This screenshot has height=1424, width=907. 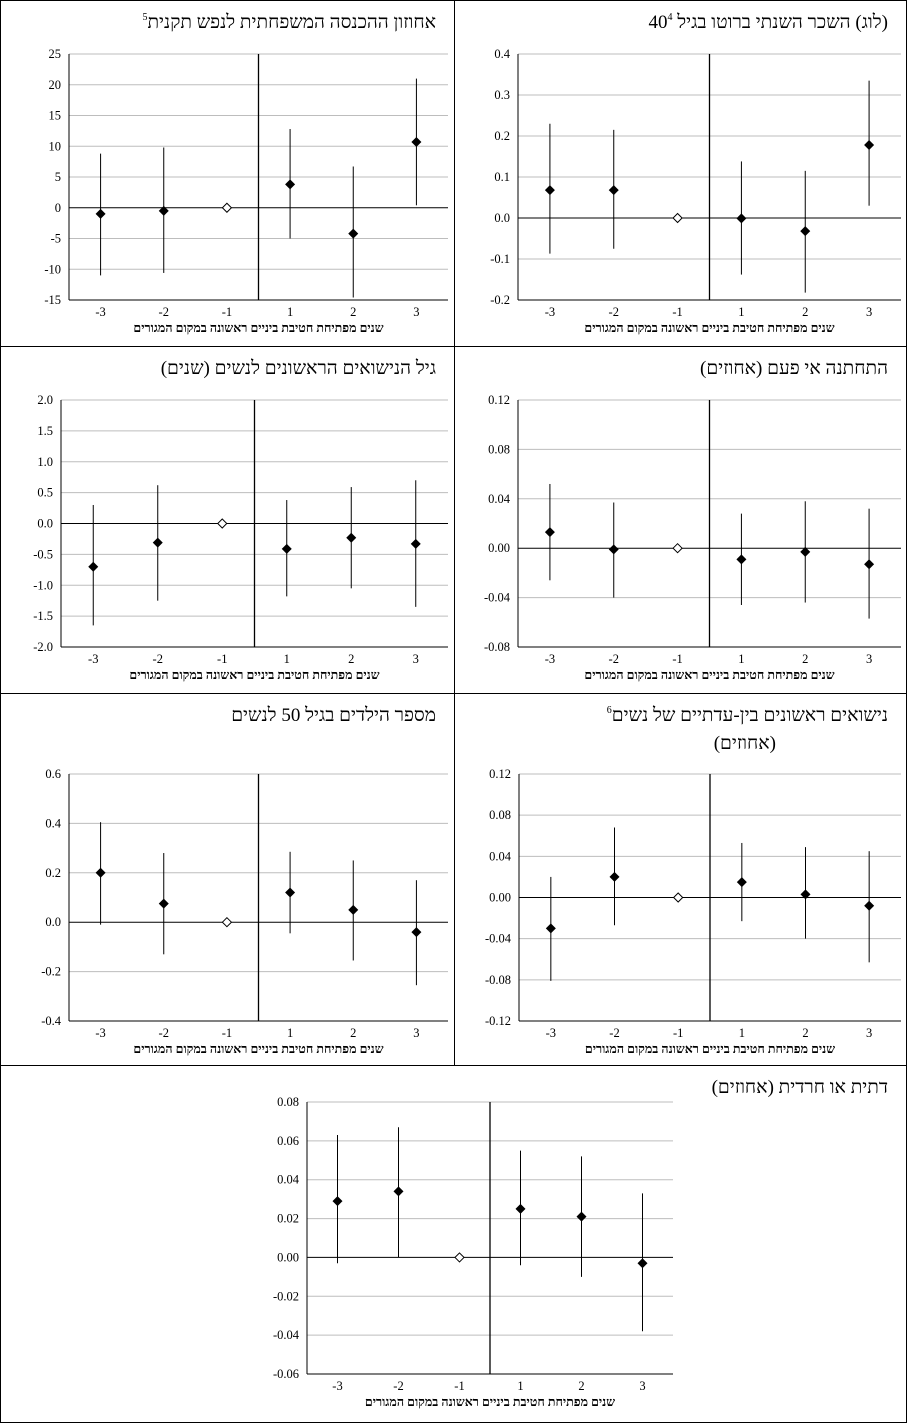 I want to click on chart-title: (לוג) השכר השנתי ברוטו בגיל 404, so click(x=768, y=22).